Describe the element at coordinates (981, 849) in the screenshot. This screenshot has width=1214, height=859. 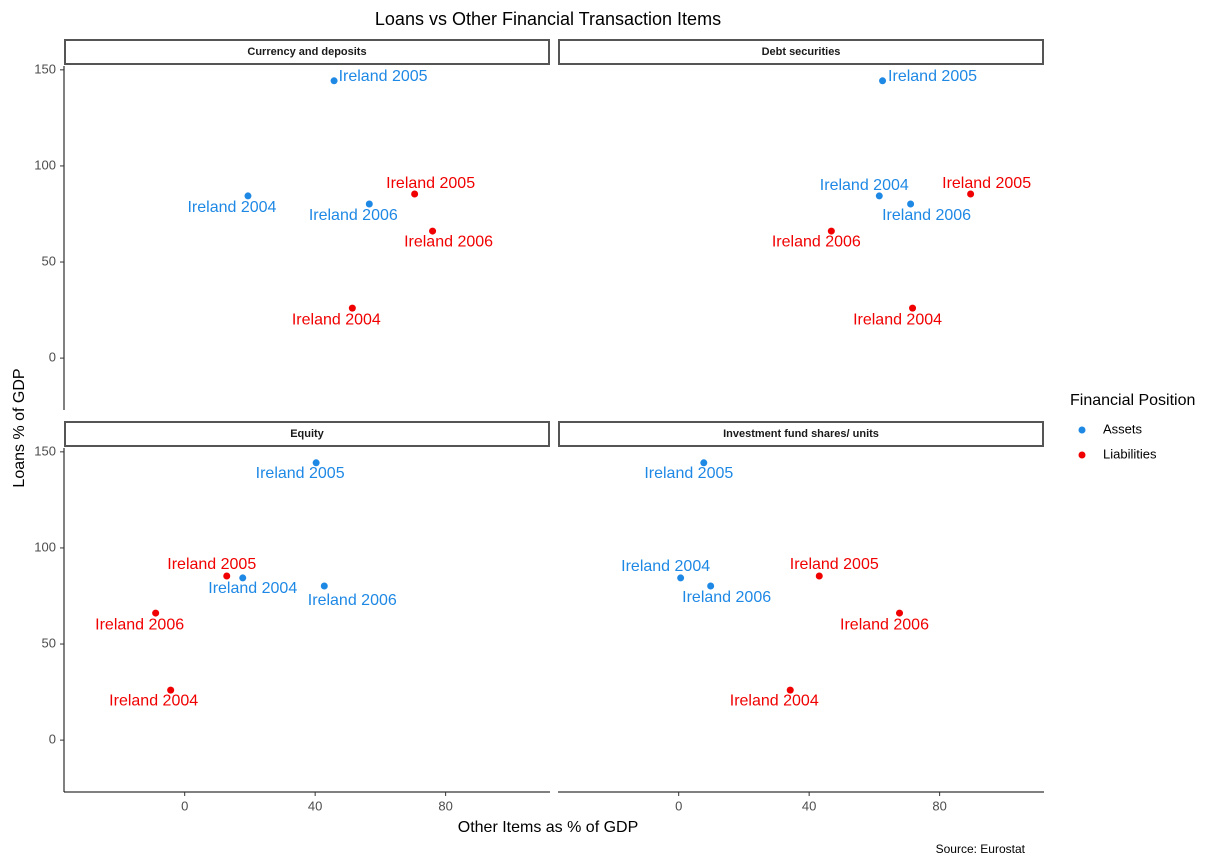
I see `source: Source: Eurostat` at that location.